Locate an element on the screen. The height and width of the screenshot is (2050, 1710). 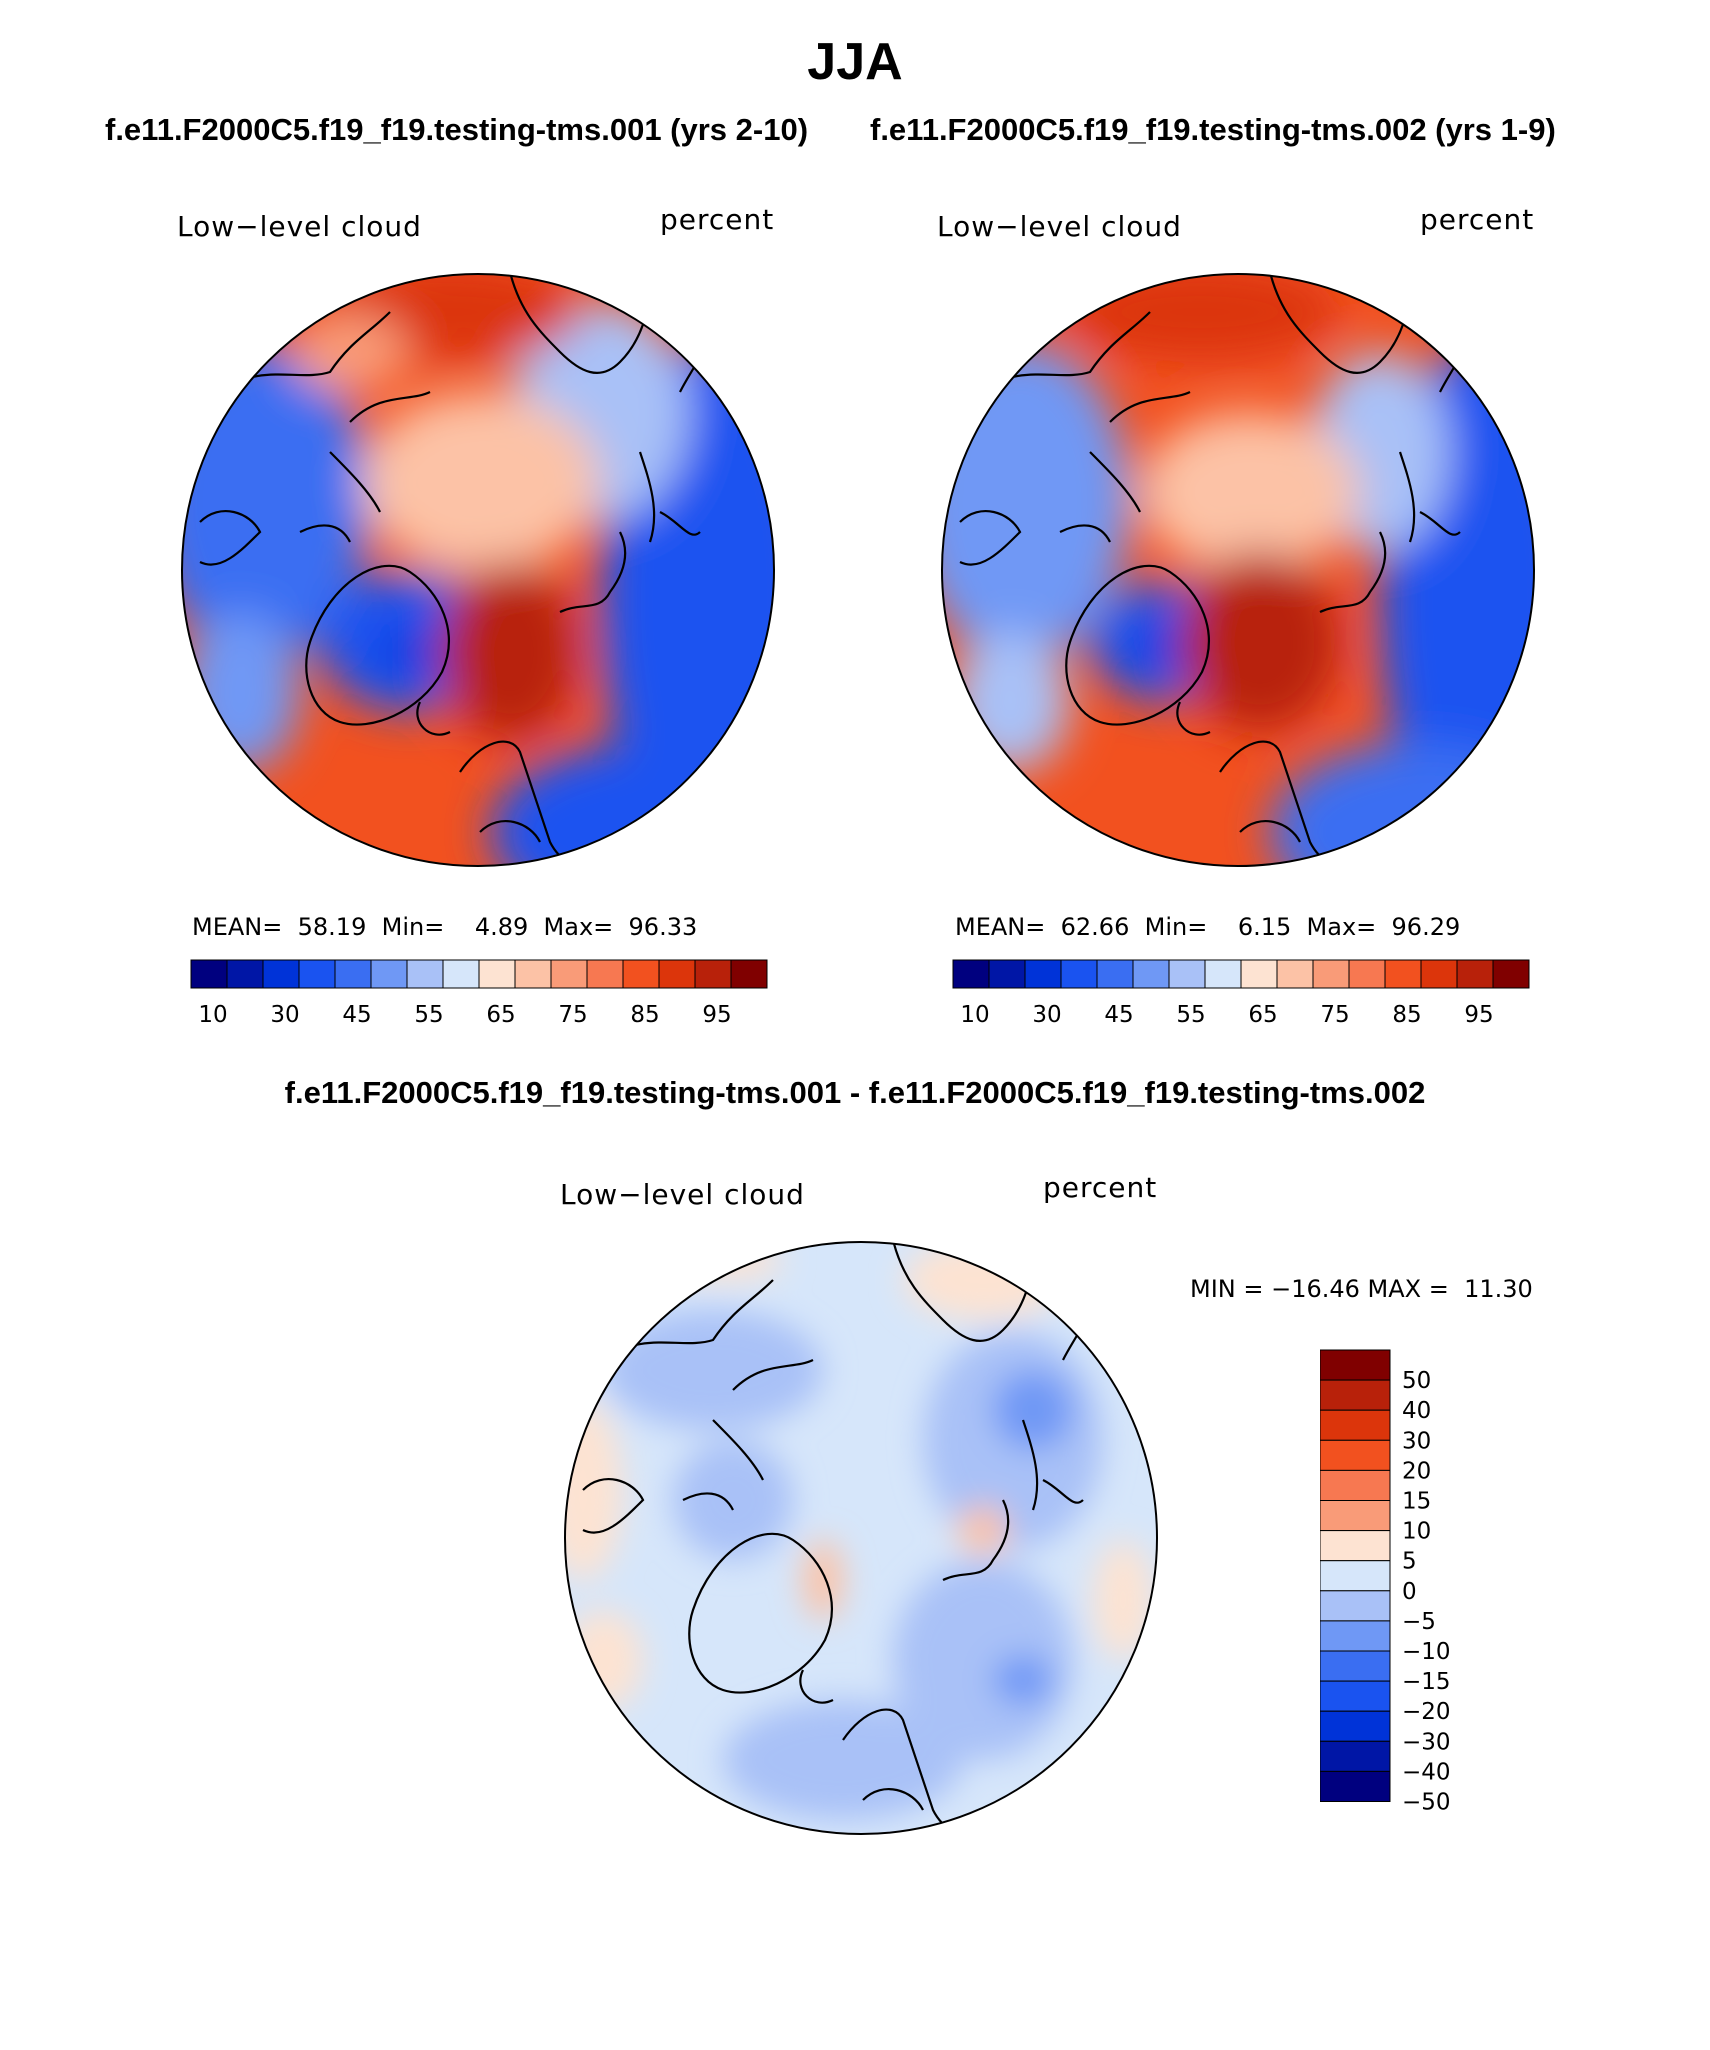
colorbar-tick-label: 20 is located at coordinates (1416, 1471).